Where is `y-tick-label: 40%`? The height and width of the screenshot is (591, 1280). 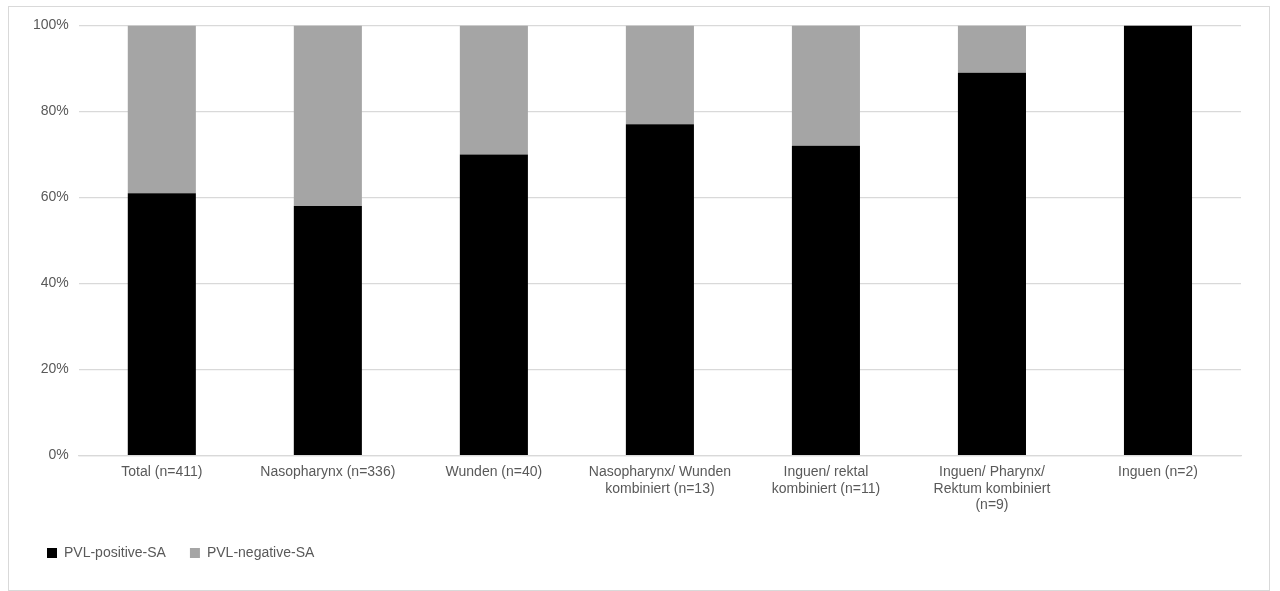
y-tick-label: 40% is located at coordinates (54, 282).